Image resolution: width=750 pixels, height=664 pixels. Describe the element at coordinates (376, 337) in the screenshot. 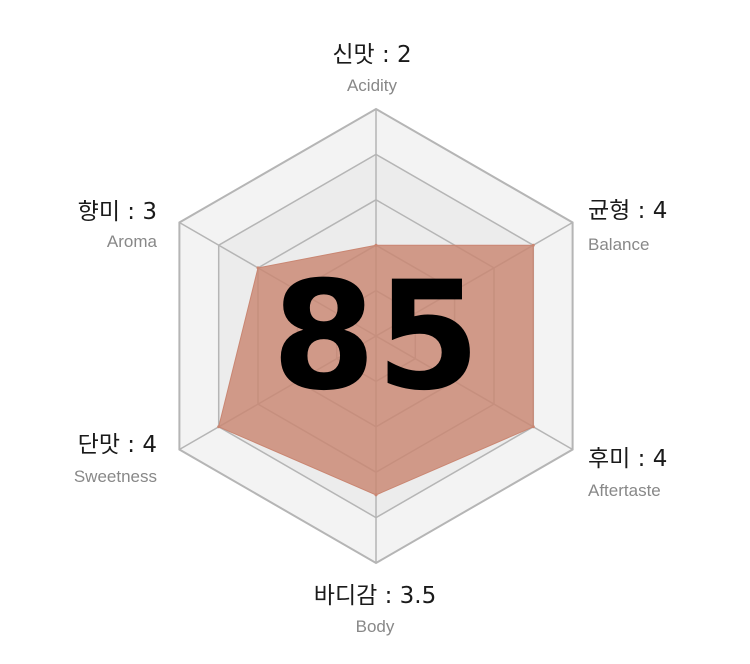

I see `total-score: 85` at that location.